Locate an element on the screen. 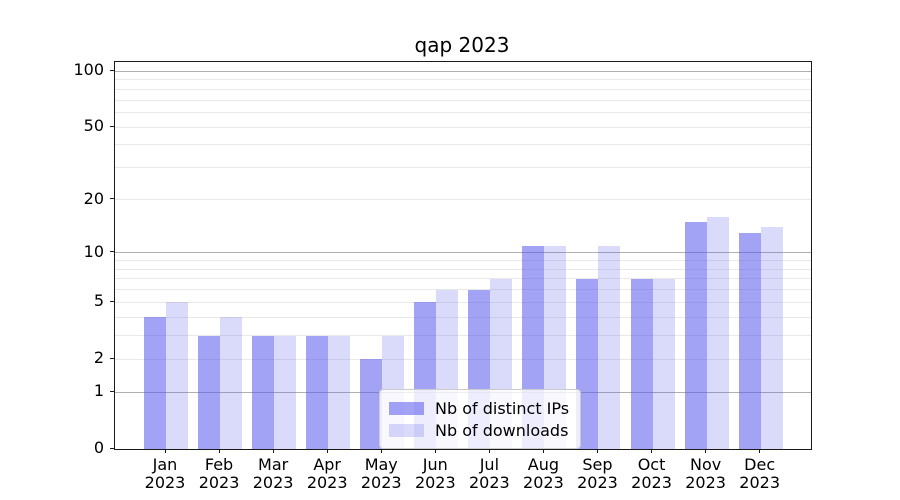 This screenshot has height=500, width=900. legend-label: Nb of distinct IPs is located at coordinates (502, 408).